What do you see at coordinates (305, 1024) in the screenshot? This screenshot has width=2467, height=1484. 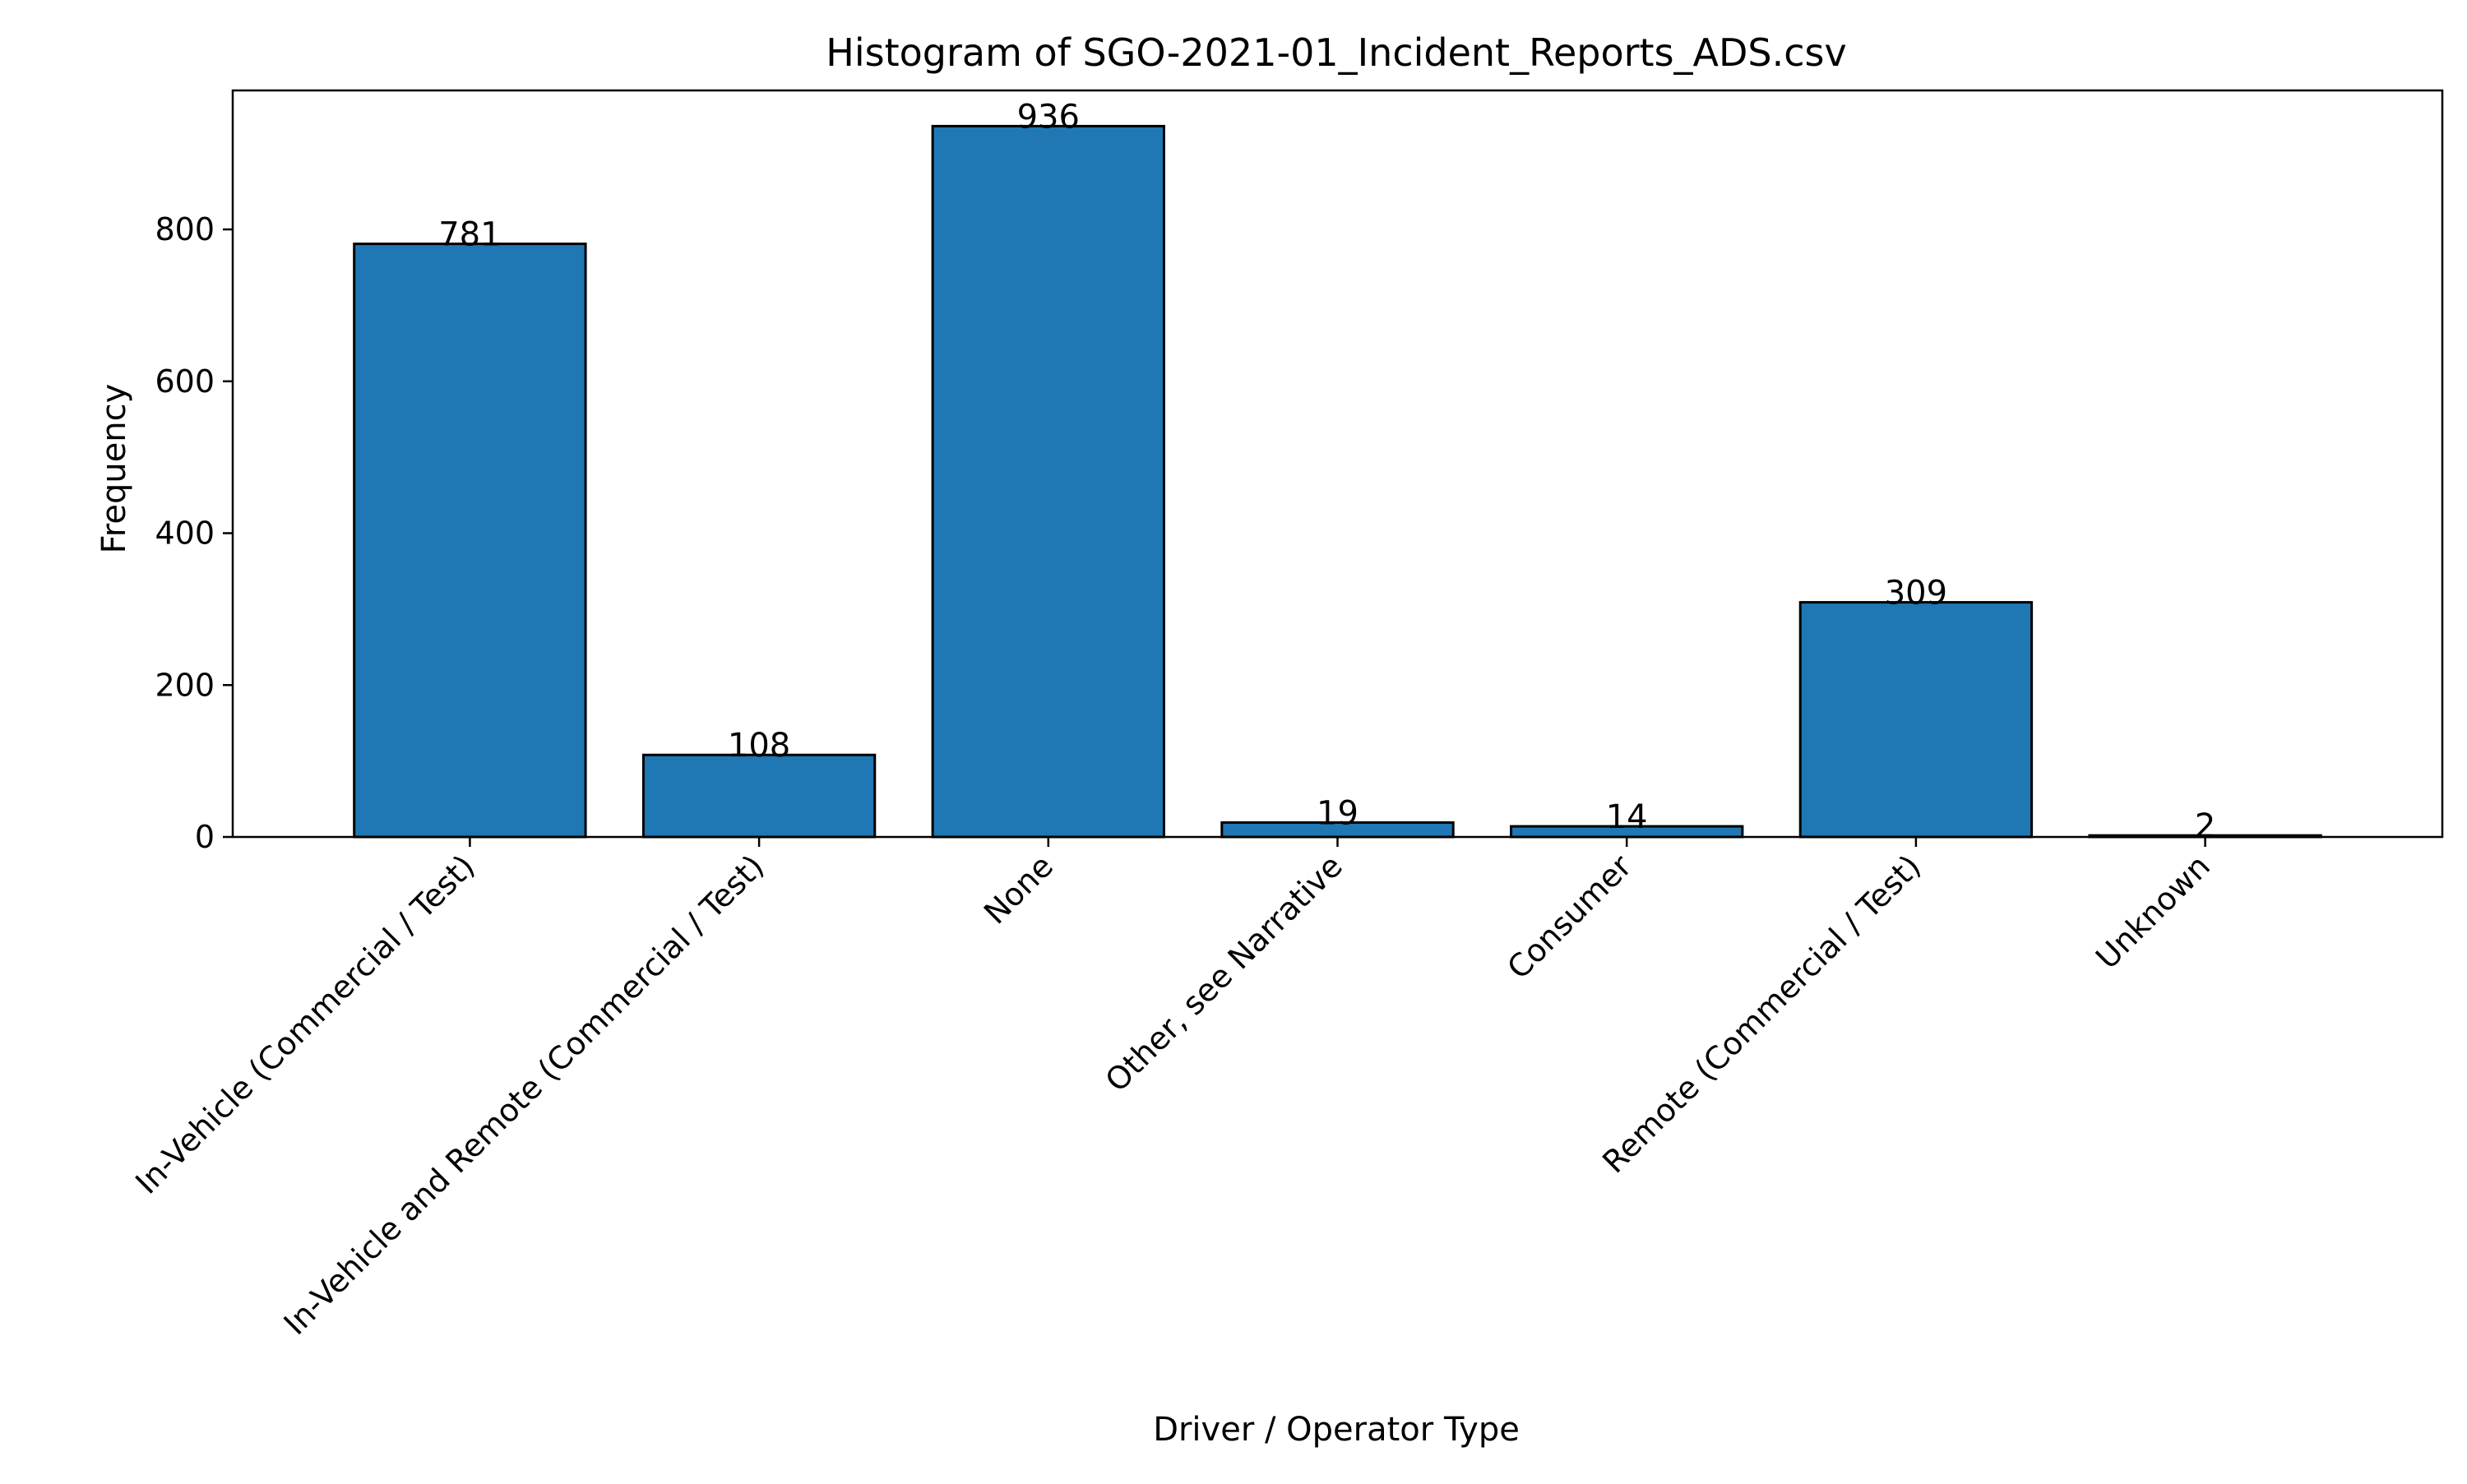 I see `x-tick-label: In-Vehicle (Commercial / Test)` at bounding box center [305, 1024].